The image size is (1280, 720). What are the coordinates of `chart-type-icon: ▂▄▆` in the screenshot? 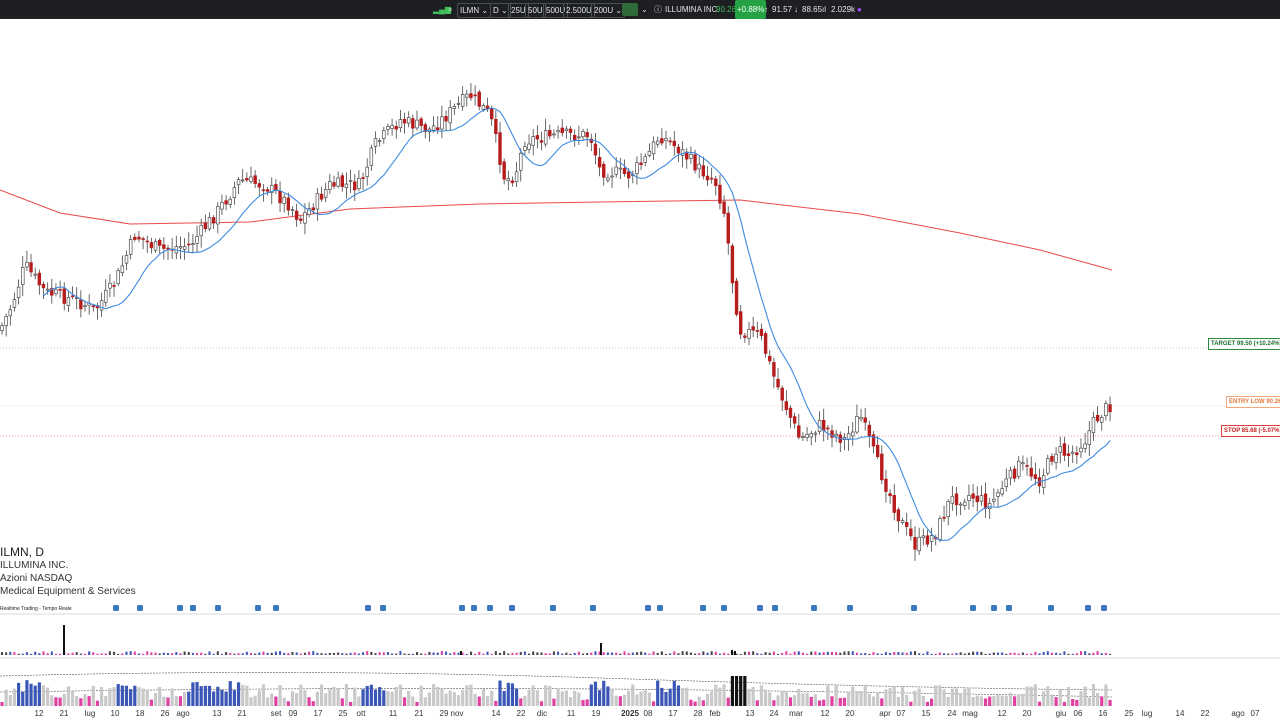 It's located at (442, 9).